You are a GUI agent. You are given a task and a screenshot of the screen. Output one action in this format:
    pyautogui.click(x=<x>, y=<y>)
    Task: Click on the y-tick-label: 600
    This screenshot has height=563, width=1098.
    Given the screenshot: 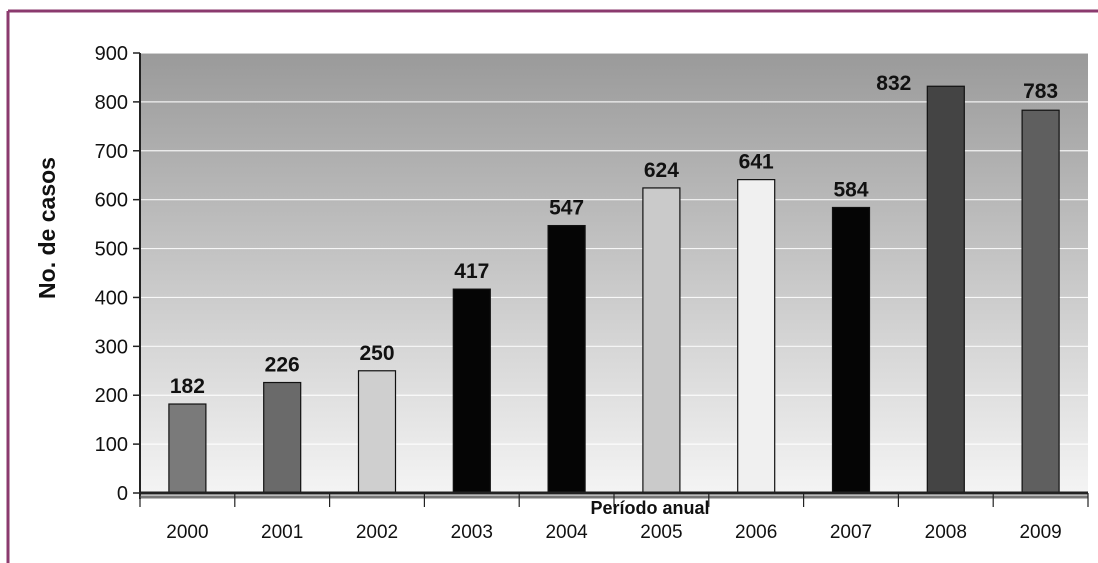 What is the action you would take?
    pyautogui.click(x=111, y=201)
    